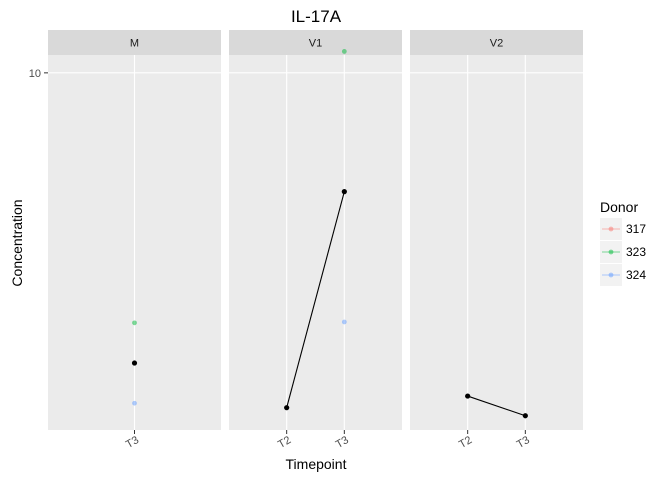  I want to click on x-axis-title: Timepoint, so click(316, 464).